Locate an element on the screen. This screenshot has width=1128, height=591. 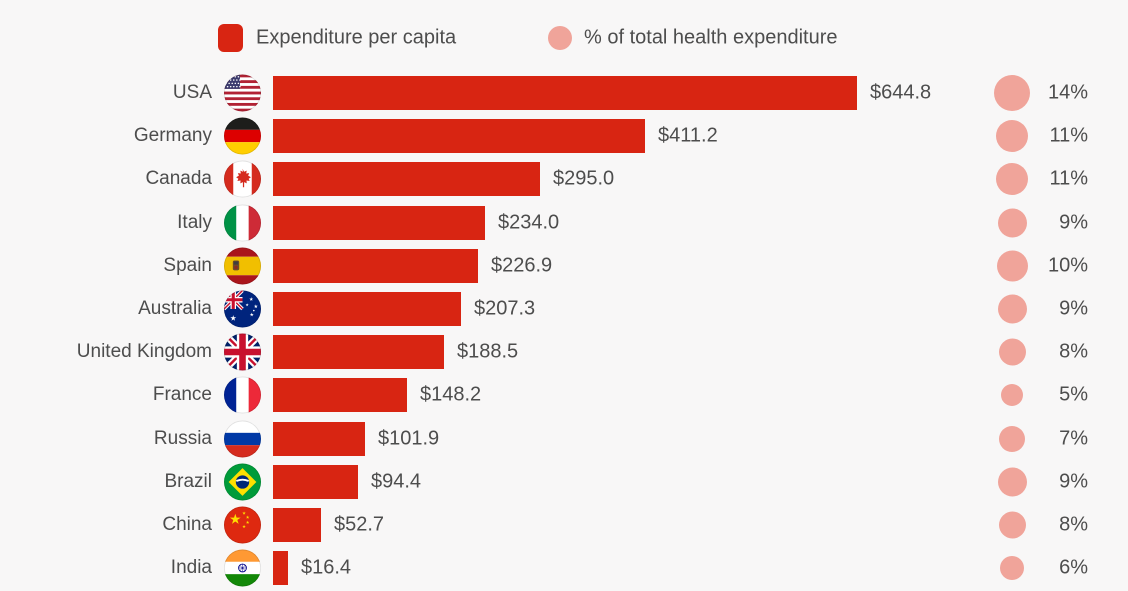
bar-australia is located at coordinates (367, 309).